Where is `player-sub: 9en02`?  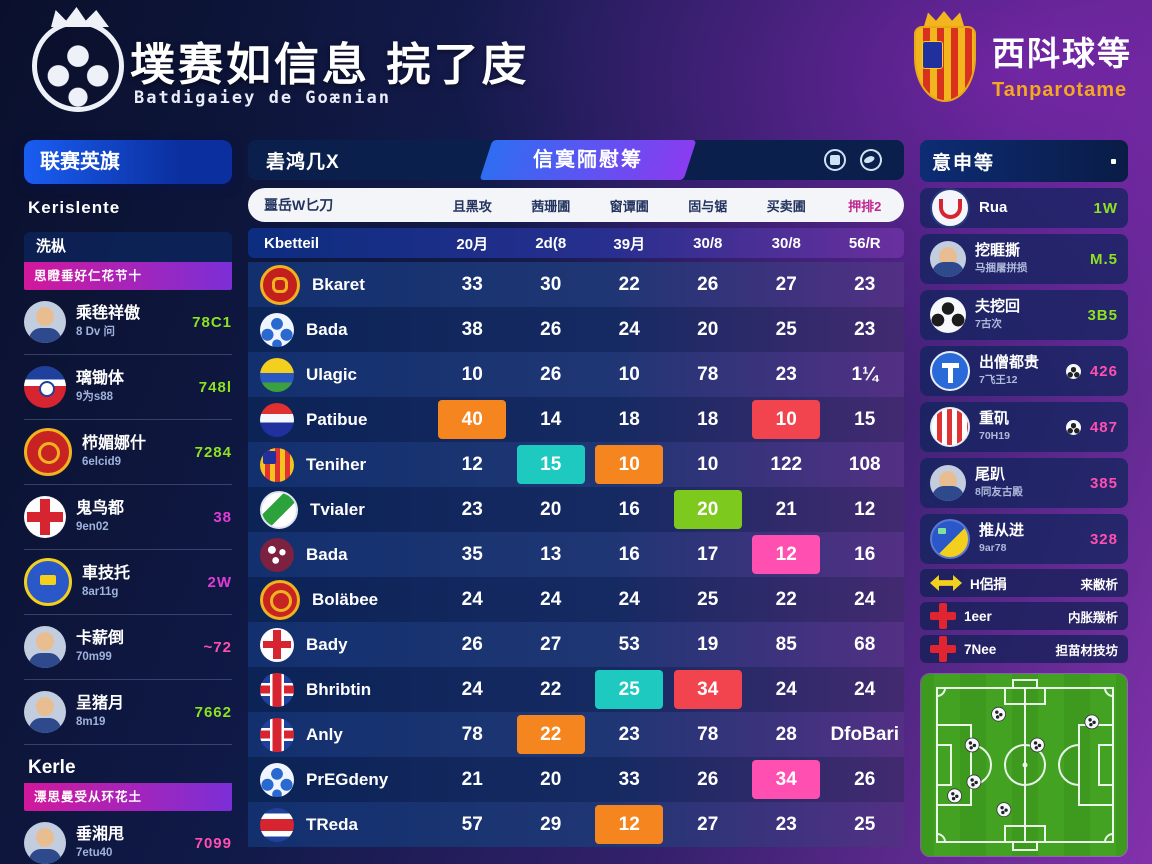
player-sub: 9en02 is located at coordinates (92, 527).